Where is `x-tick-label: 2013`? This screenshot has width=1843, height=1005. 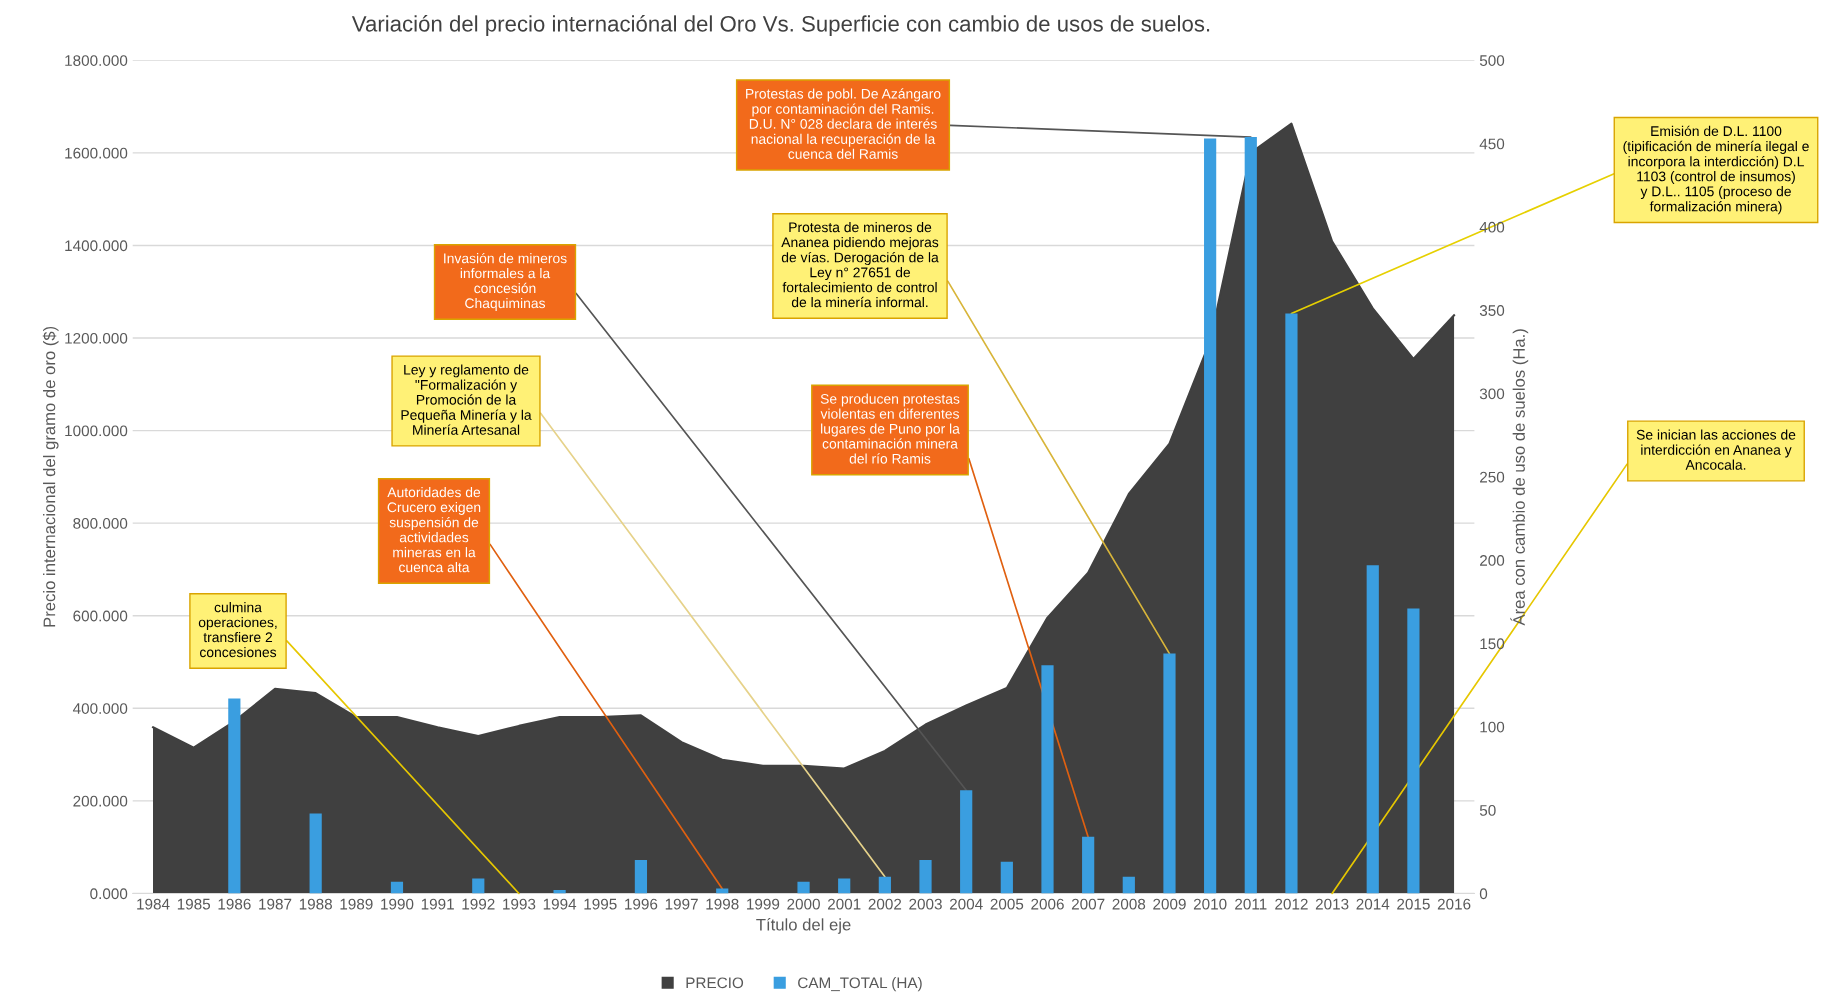
x-tick-label: 2013 is located at coordinates (1332, 904).